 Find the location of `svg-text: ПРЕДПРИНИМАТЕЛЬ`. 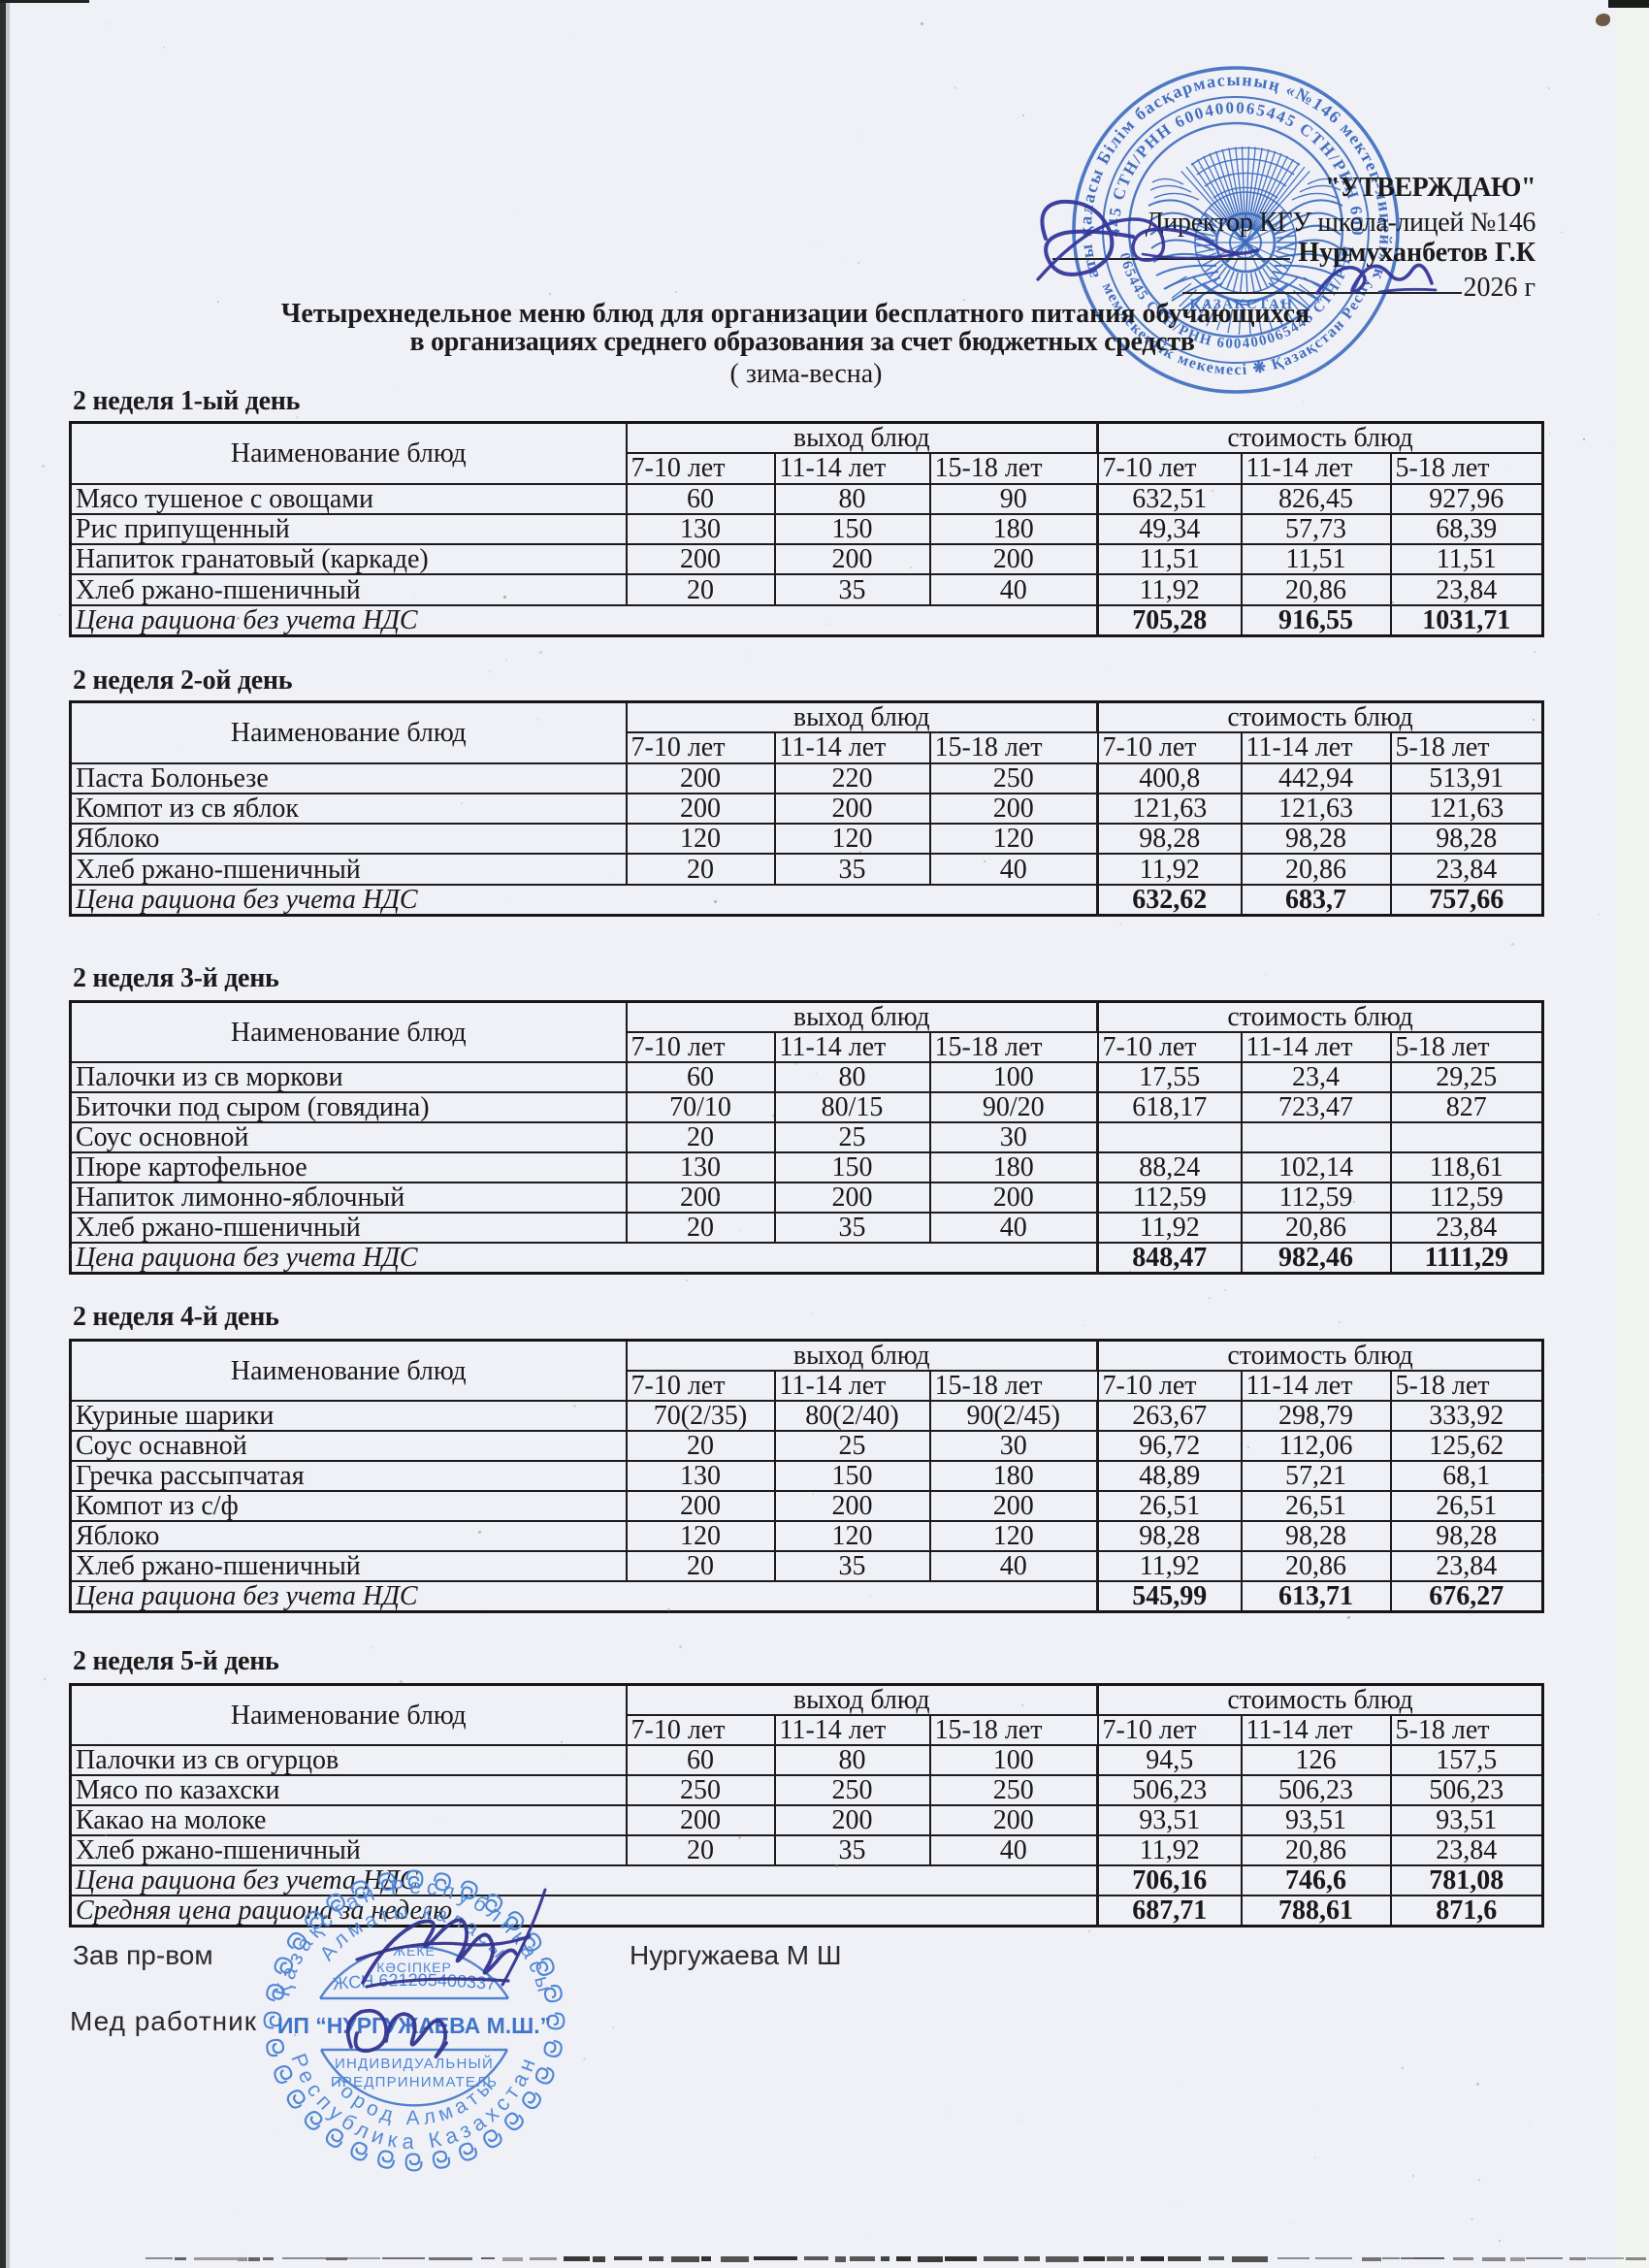

svg-text: ПРЕДПРИНИМАТЕЛЬ is located at coordinates (414, 2082).